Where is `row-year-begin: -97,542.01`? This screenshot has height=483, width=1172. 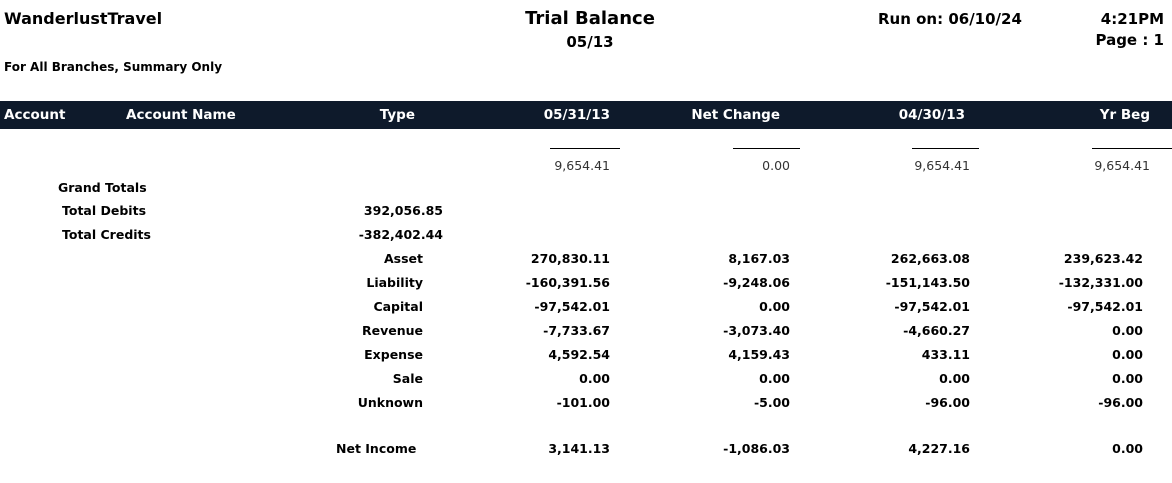
row-year-begin: -97,542.01 is located at coordinates (1105, 306).